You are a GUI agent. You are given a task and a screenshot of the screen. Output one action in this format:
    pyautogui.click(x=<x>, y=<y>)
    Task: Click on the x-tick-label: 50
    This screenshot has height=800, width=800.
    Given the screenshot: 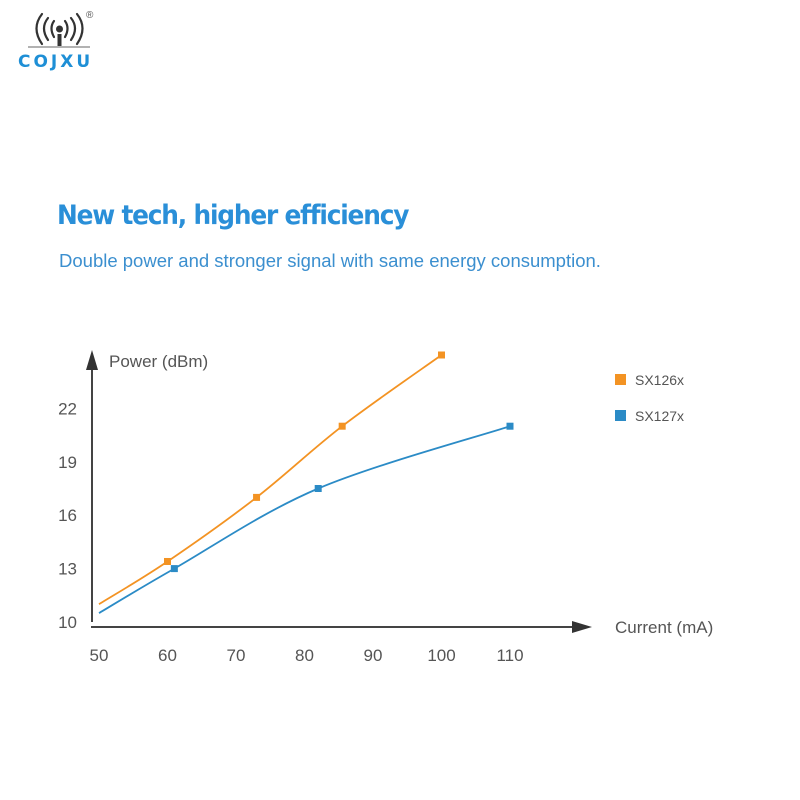 What is the action you would take?
    pyautogui.click(x=99, y=655)
    